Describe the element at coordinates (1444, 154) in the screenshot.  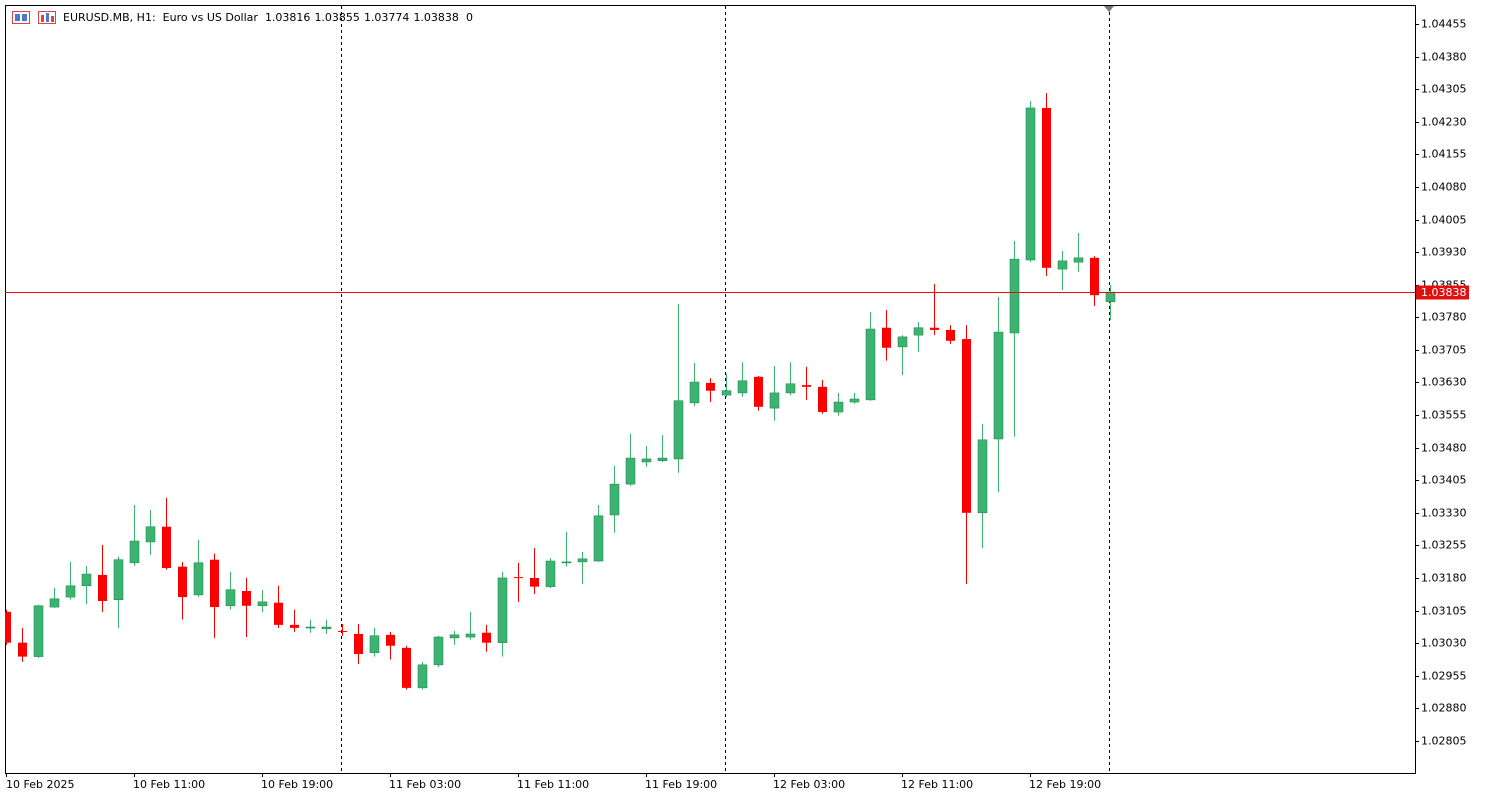
I see `y-tick-label: 1.04155` at that location.